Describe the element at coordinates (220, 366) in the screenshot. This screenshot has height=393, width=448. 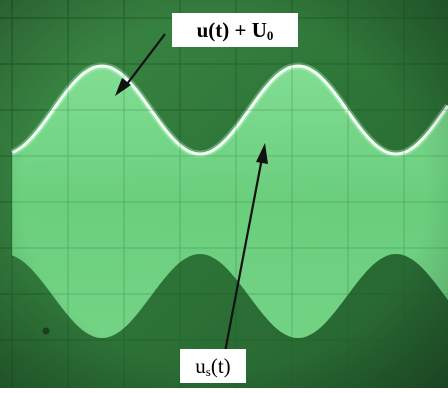
I see `label-bottom-suffix: (t)` at that location.